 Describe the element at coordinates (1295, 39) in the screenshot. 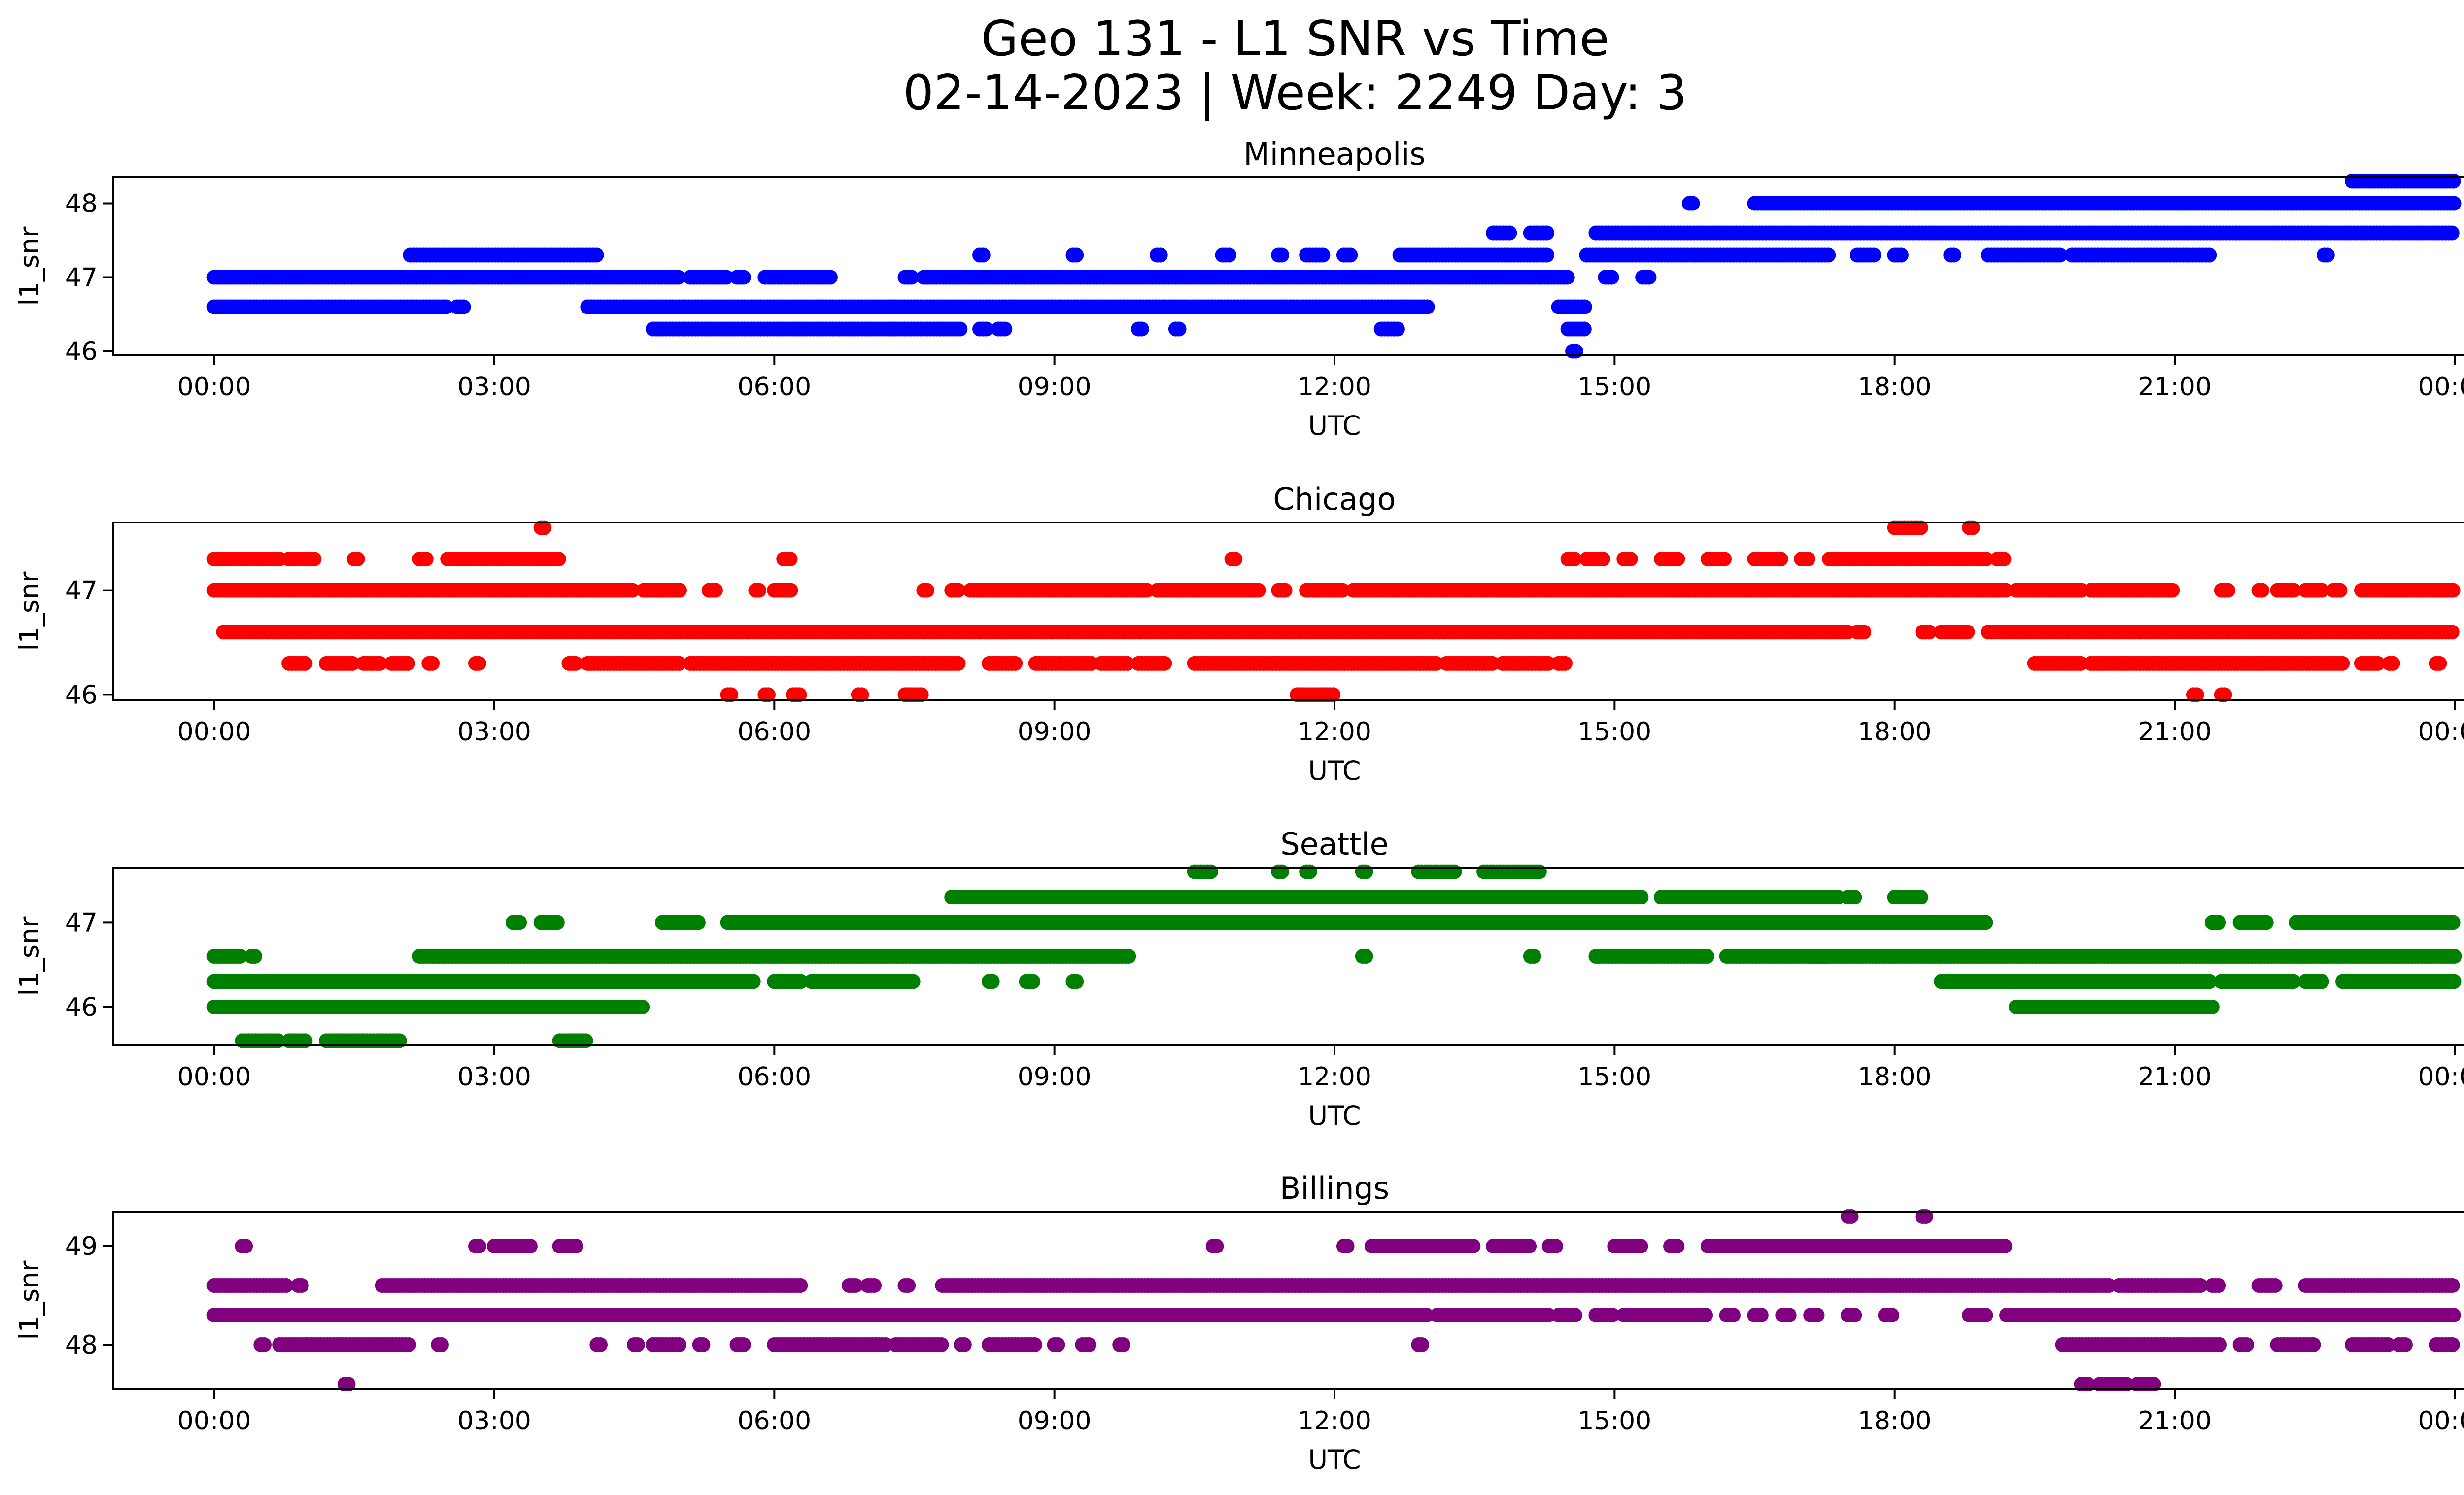

I see `figure-title-line1: Geo 131 - L1 SNR vs Time` at that location.